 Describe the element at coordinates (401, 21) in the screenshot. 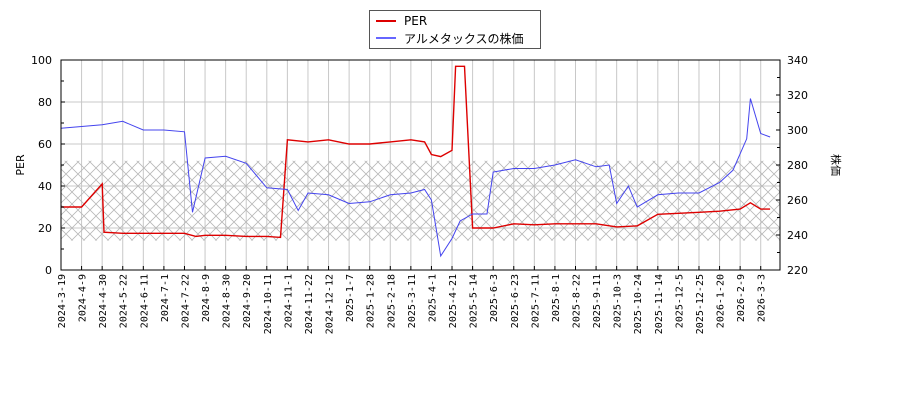

I see `legend-item-per: PER` at that location.